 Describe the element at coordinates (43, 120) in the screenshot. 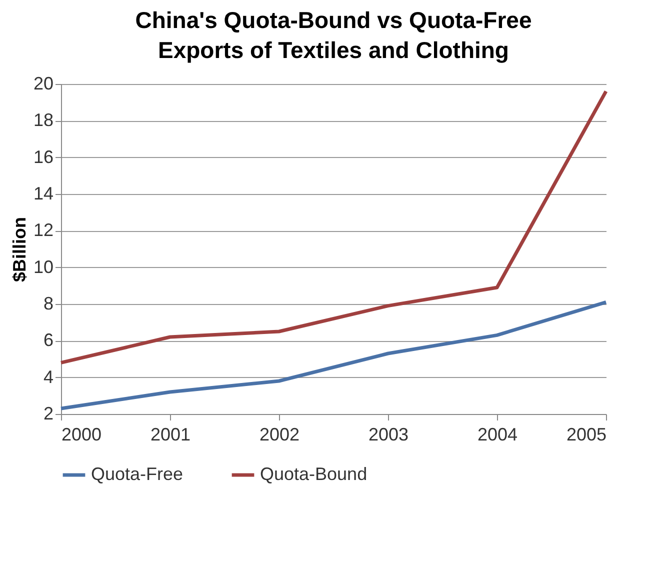

I see `y-tick-label: 18` at that location.